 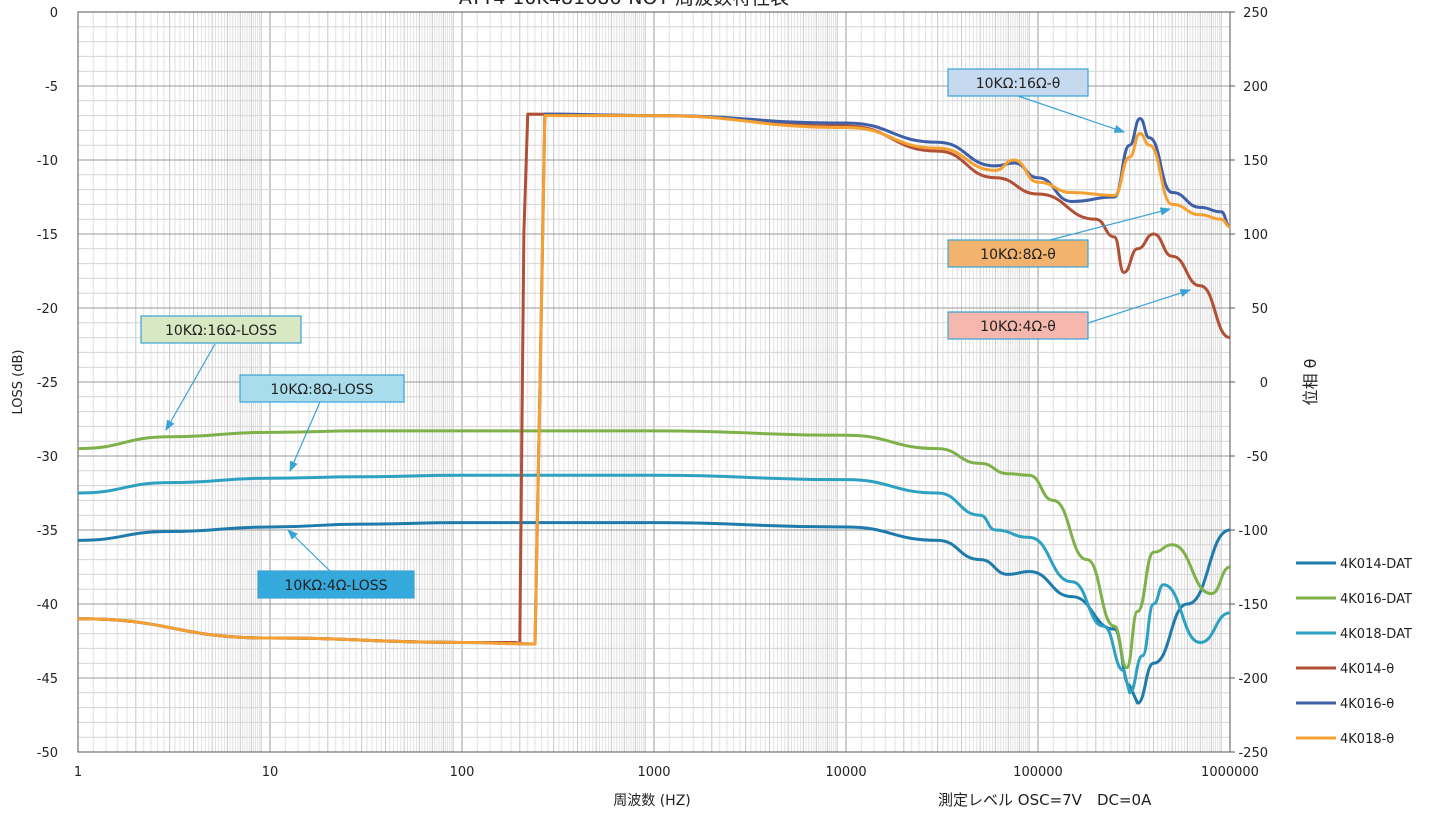 I want to click on left-y-tick-label: -15, so click(x=47, y=235).